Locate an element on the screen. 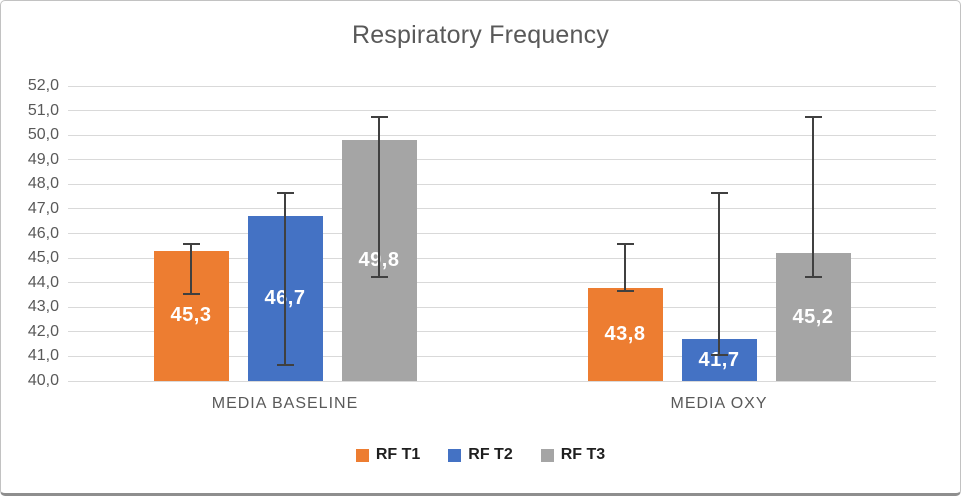 The image size is (961, 496). bar-value-label: 45,3 is located at coordinates (191, 315).